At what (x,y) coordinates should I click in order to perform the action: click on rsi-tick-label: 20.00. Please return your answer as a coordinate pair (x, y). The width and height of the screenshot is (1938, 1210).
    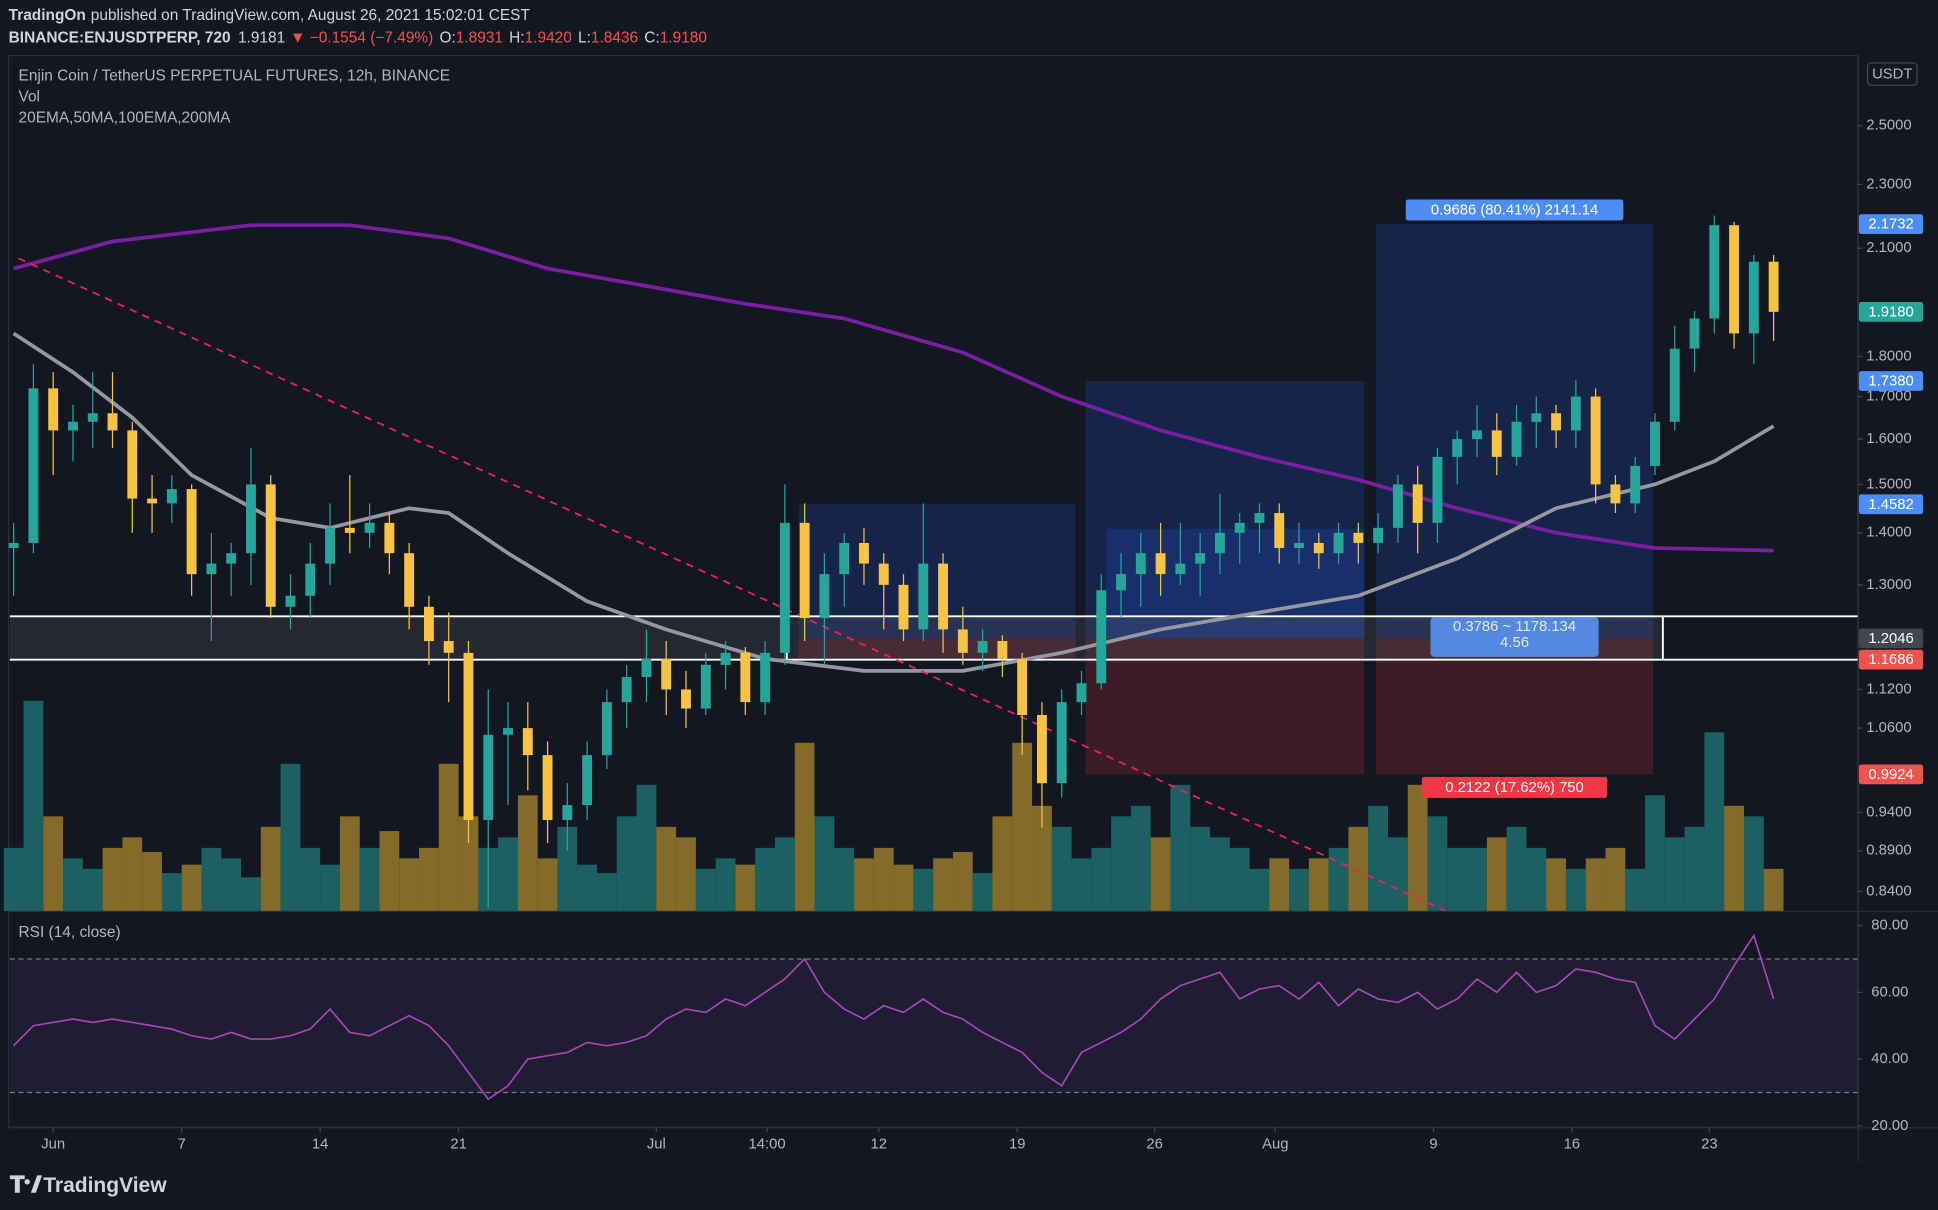
    Looking at the image, I should click on (1889, 1126).